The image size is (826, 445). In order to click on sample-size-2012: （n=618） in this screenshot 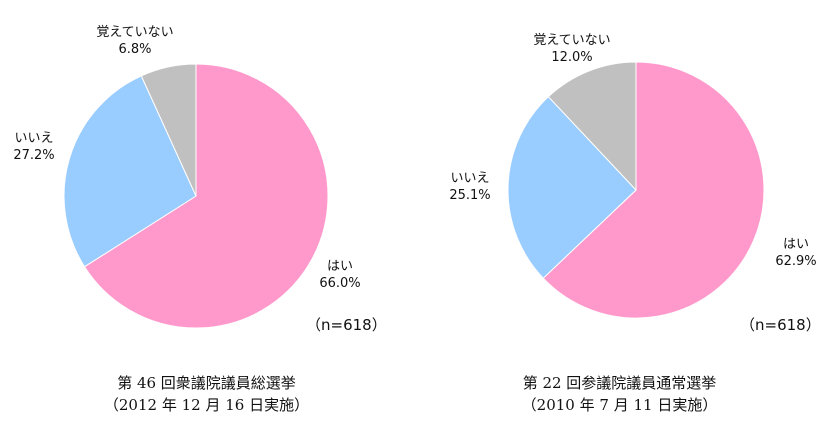, I will do `click(346, 325)`.